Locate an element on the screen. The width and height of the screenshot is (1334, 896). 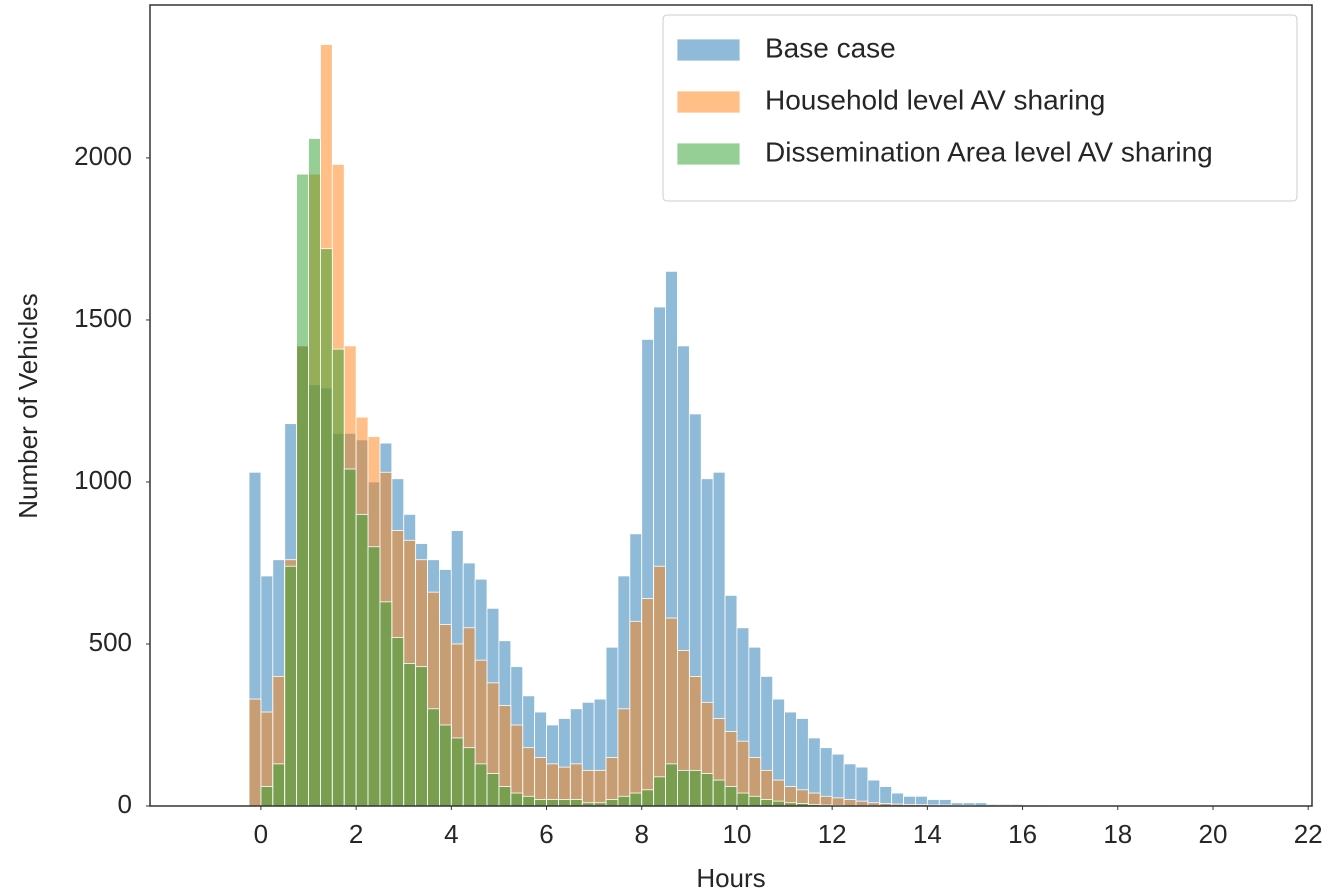
x-tick-label: 8 is located at coordinates (642, 834).